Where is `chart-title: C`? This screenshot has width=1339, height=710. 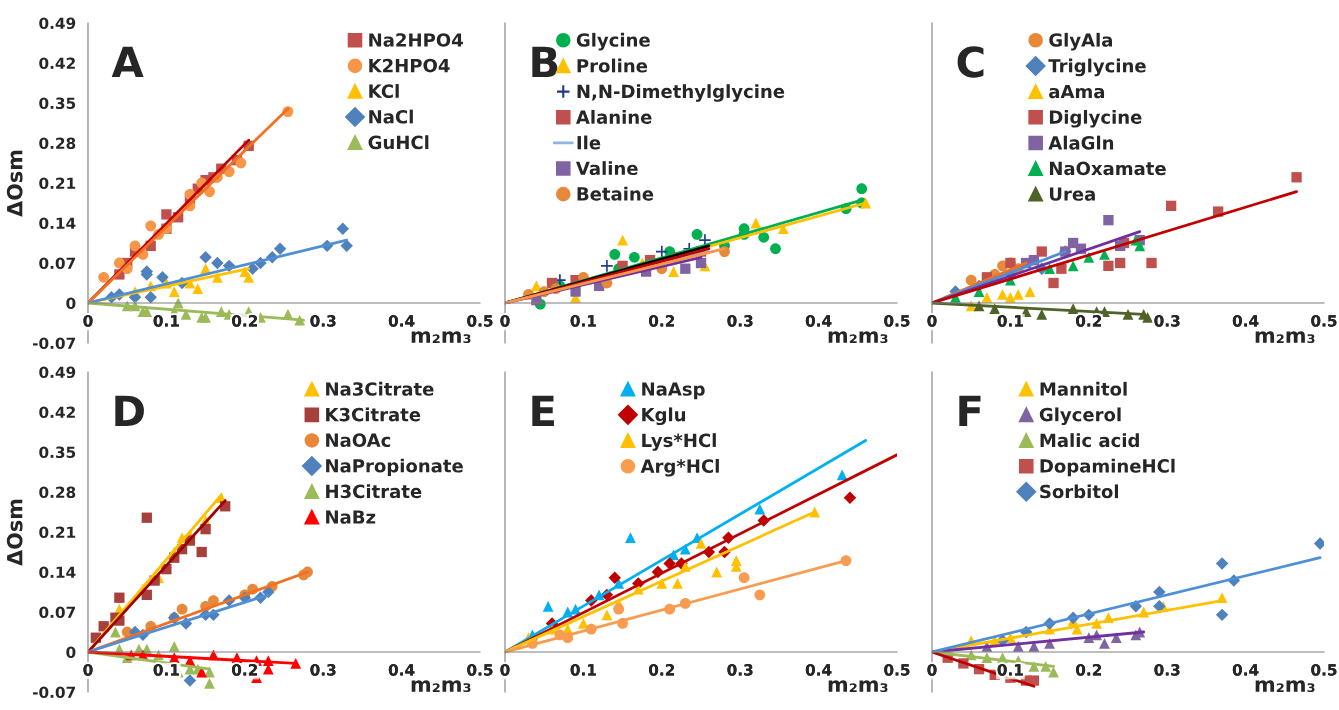 chart-title: C is located at coordinates (970, 62).